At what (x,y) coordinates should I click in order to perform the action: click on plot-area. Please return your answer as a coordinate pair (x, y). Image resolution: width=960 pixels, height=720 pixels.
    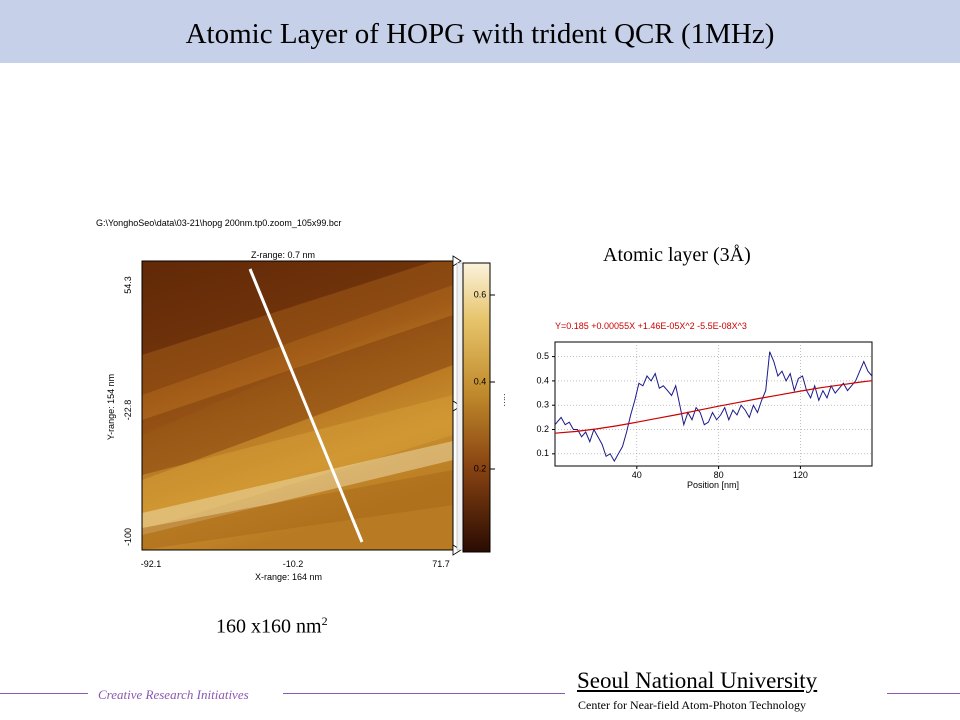
    Looking at the image, I should click on (713, 404).